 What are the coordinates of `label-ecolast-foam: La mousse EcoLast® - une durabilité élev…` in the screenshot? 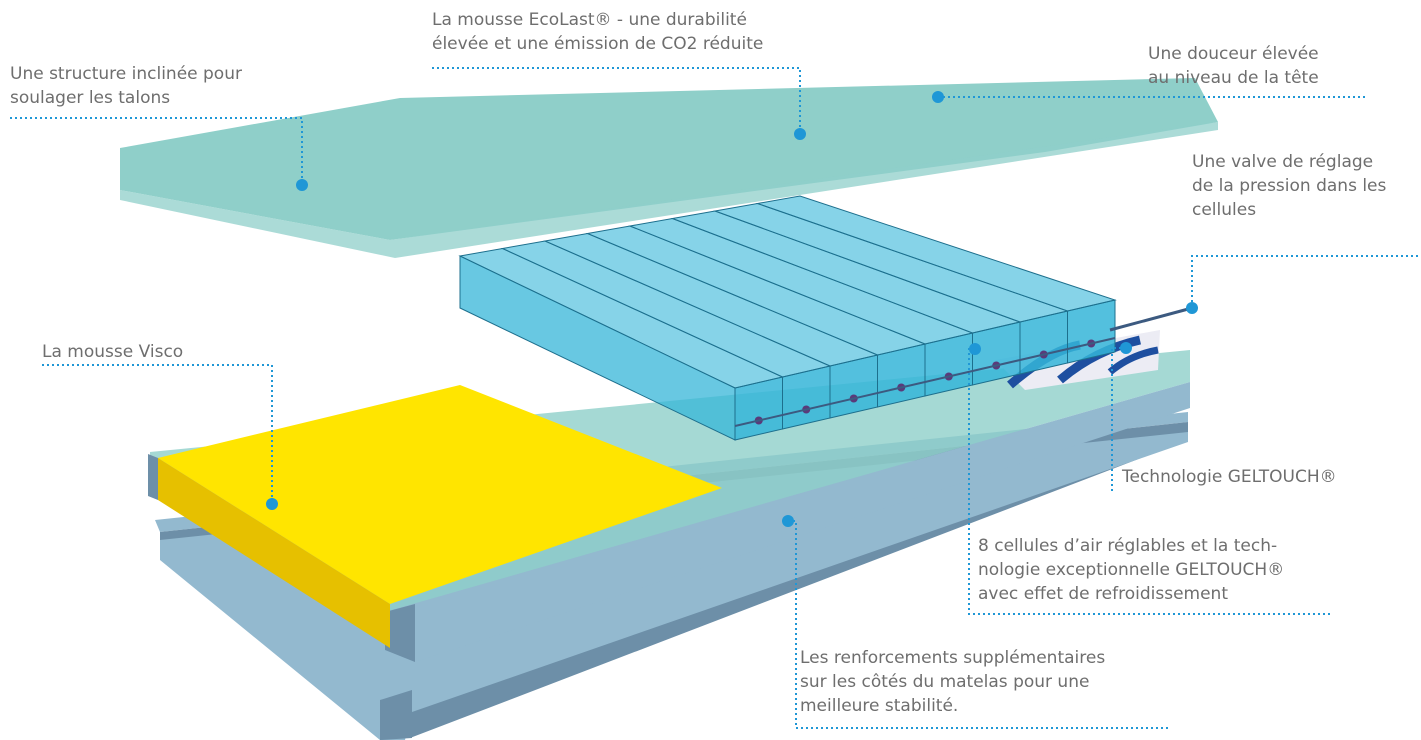 It's located at (597, 32).